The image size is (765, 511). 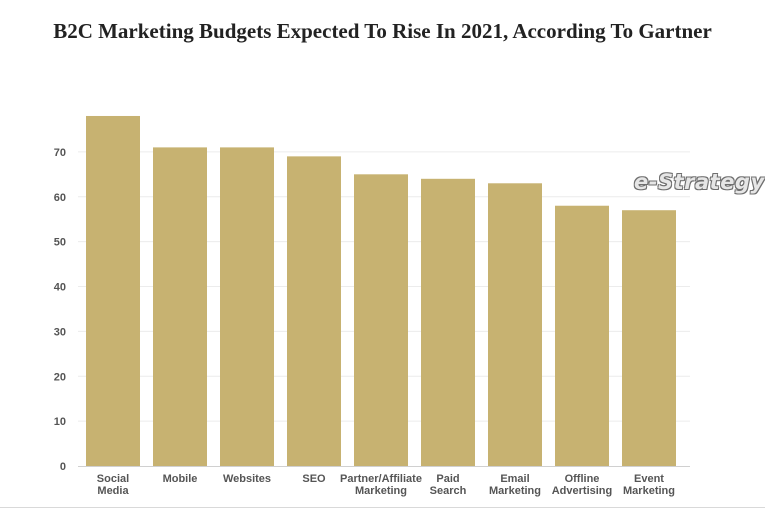 I want to click on y-tick-label: 0, so click(x=63, y=467).